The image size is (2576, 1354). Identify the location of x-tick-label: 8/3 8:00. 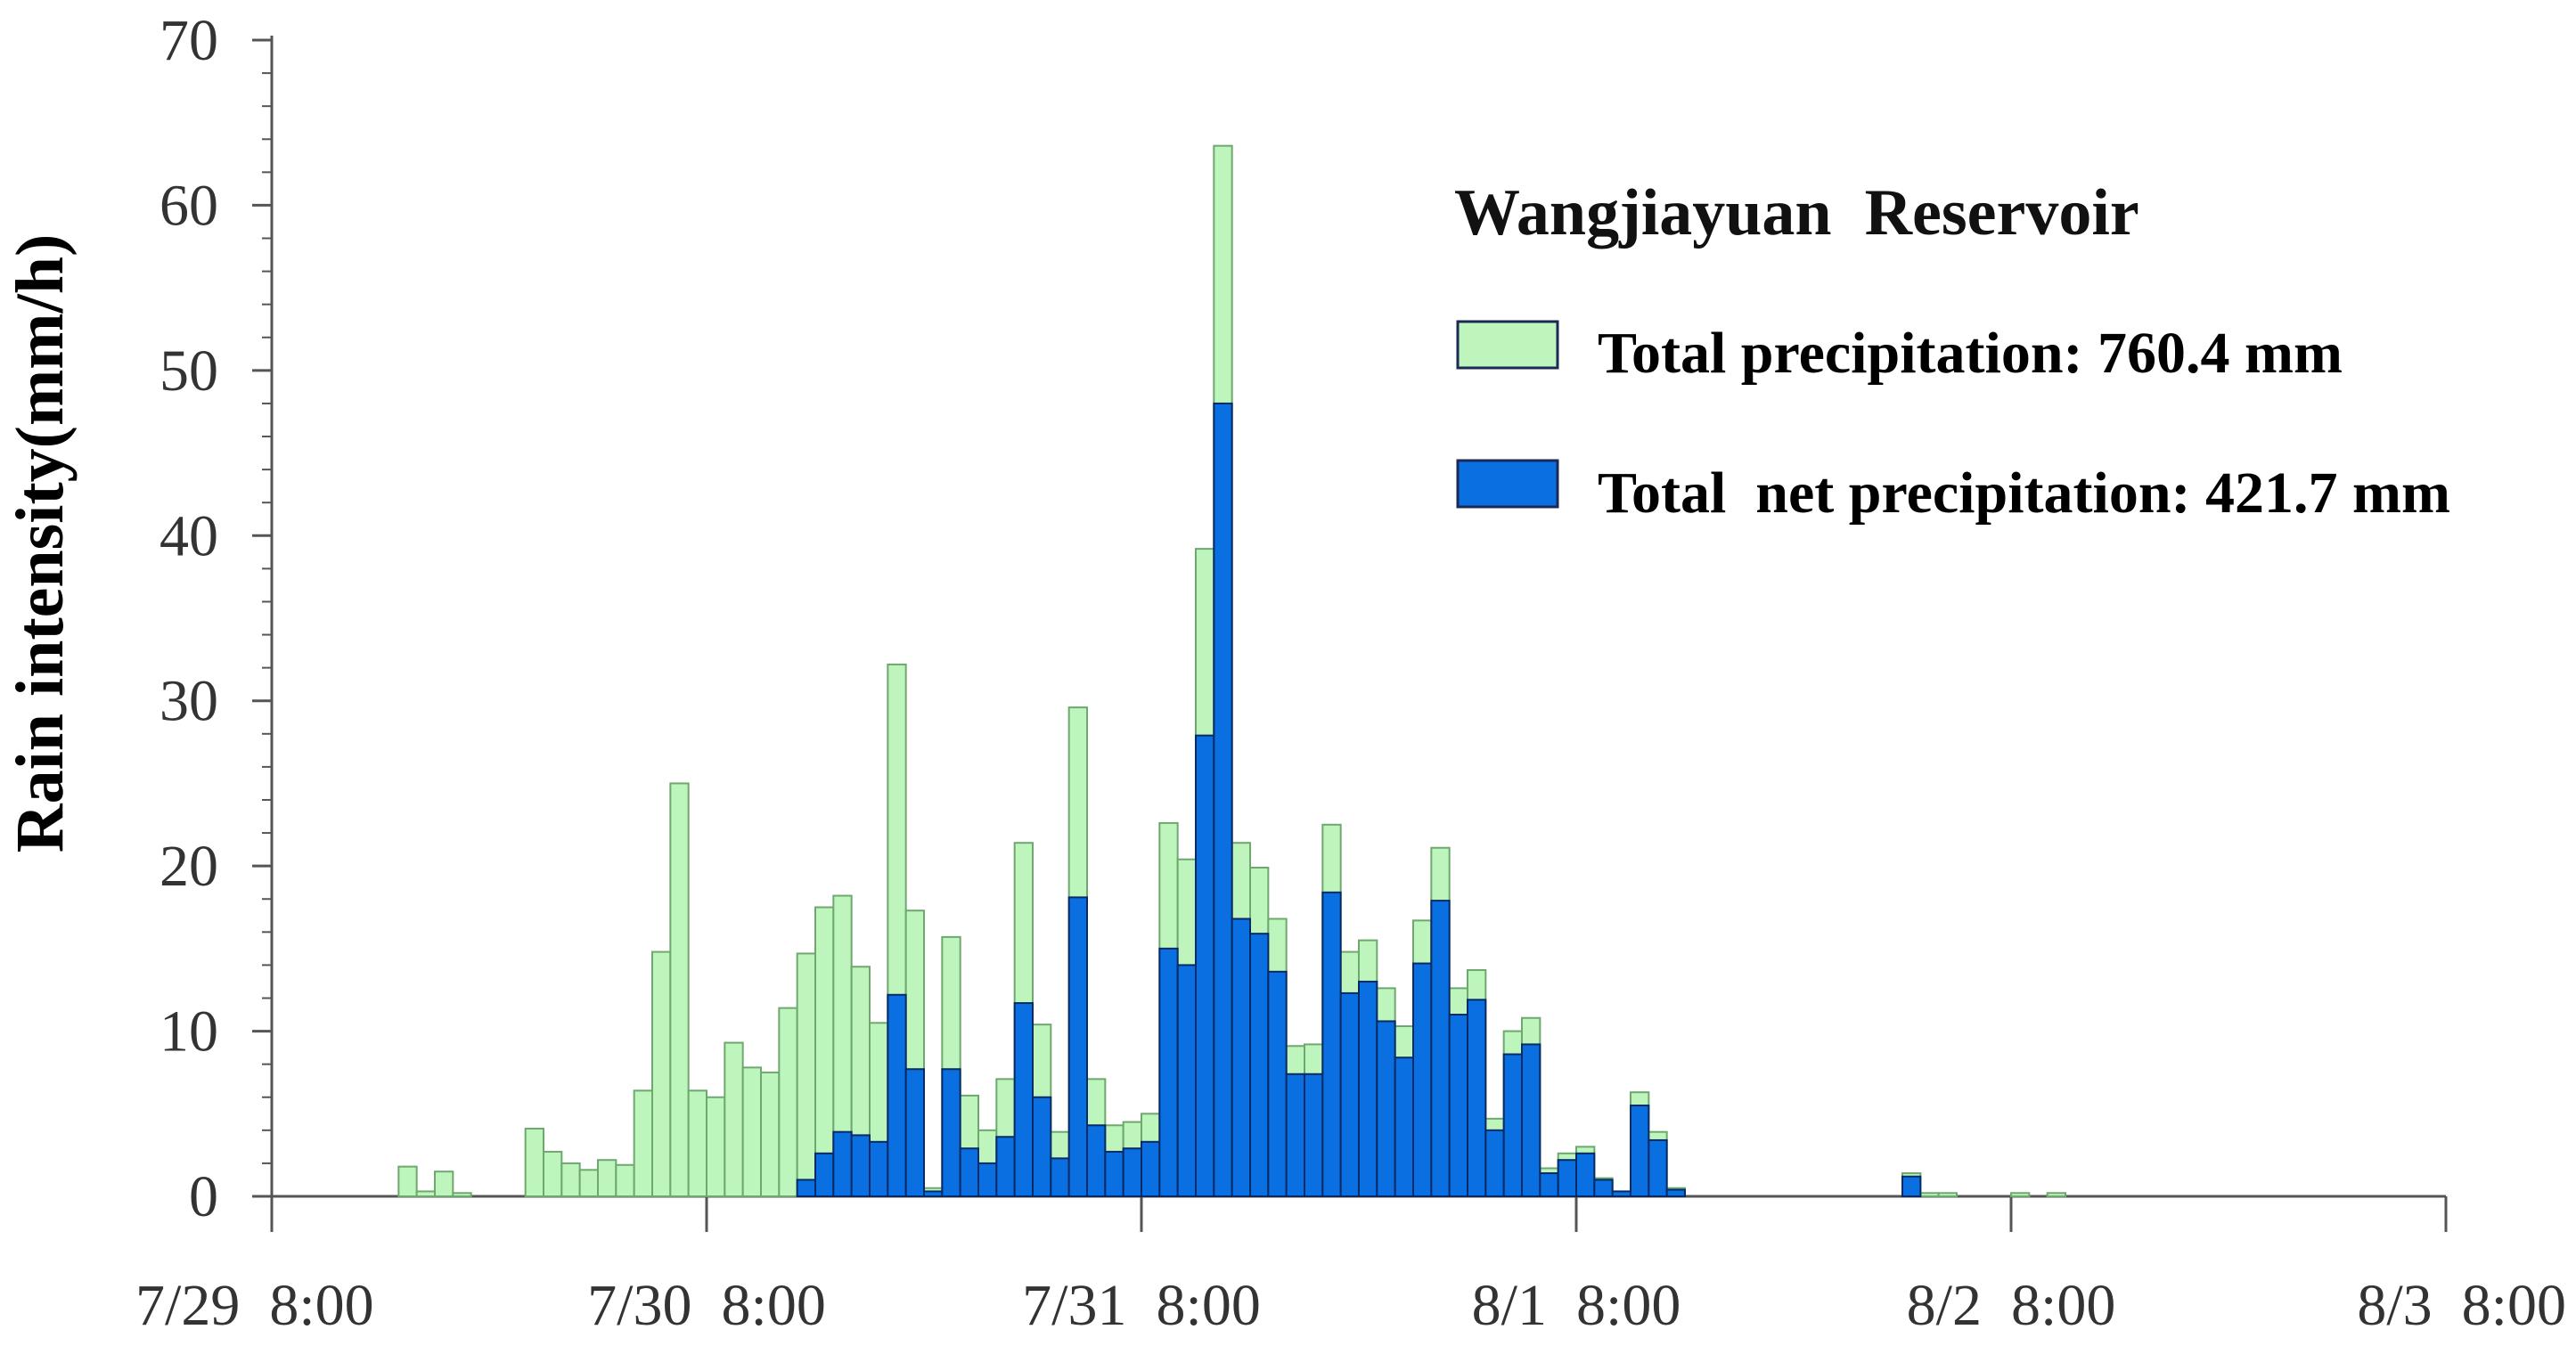
(2461, 1305).